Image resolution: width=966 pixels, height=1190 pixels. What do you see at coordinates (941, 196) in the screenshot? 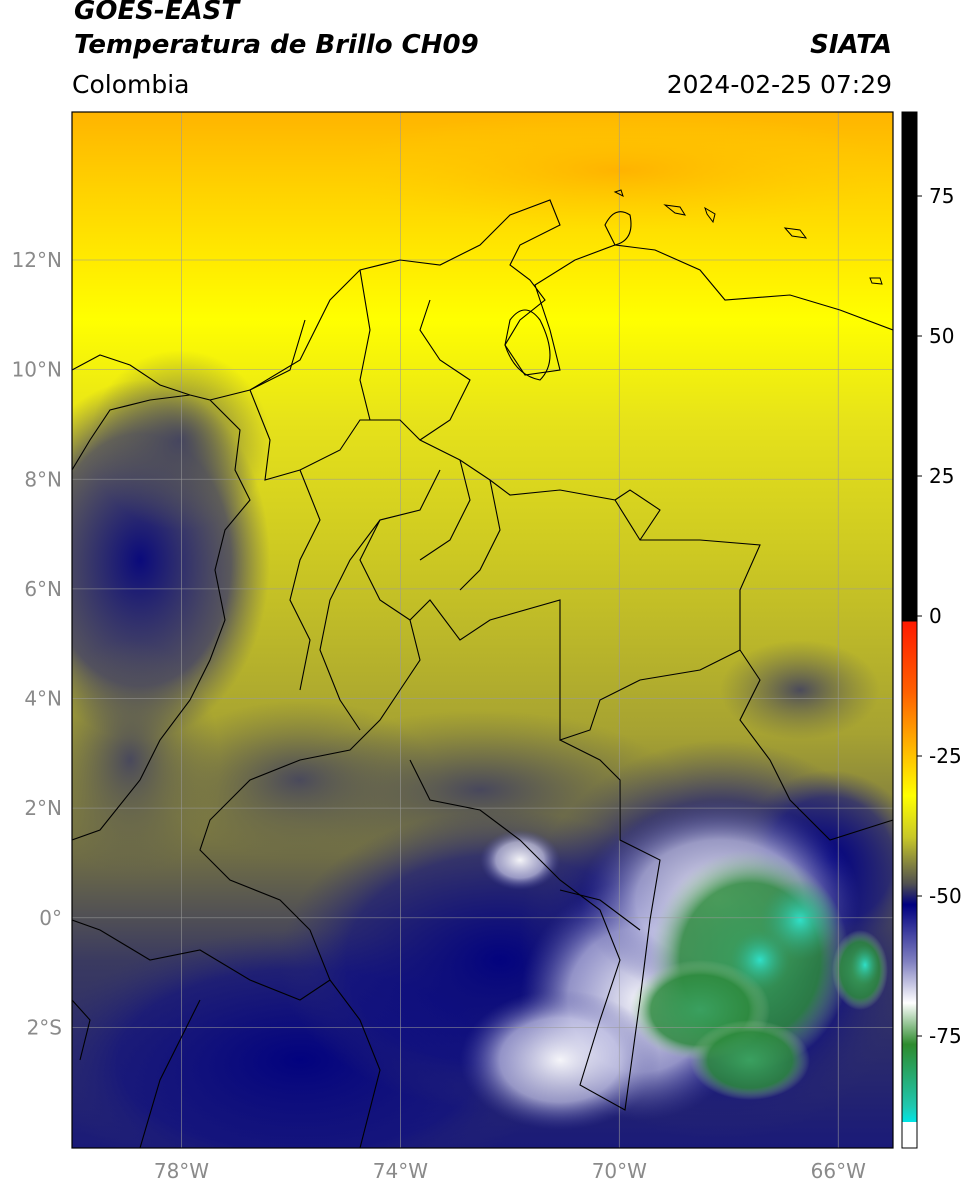
I see `colorbar-tick-label: 75` at bounding box center [941, 196].